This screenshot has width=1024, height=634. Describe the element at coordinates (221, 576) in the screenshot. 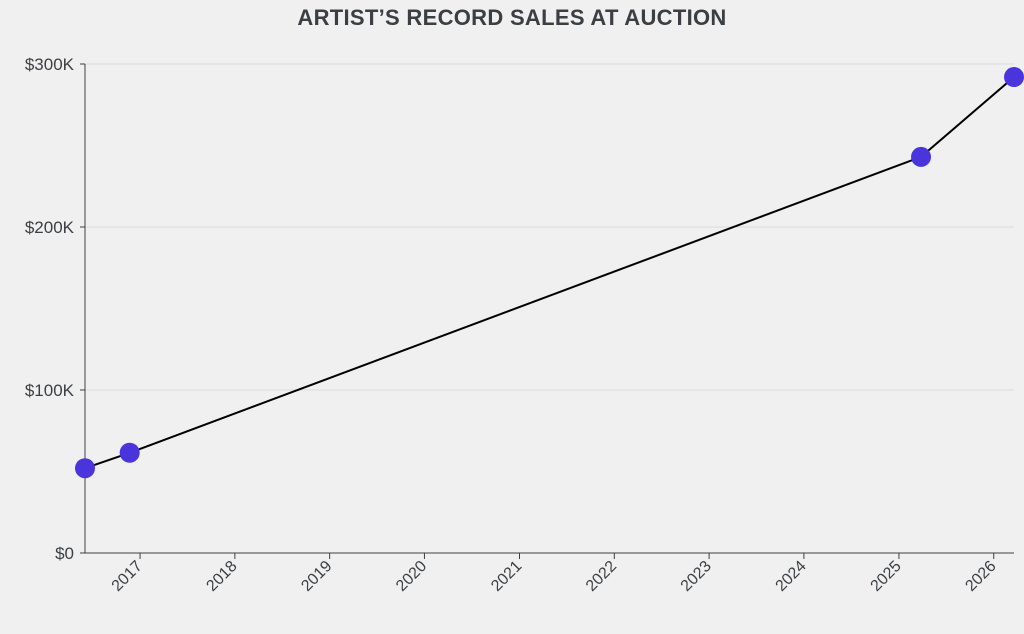

I see `x-tick-label: 2018` at that location.